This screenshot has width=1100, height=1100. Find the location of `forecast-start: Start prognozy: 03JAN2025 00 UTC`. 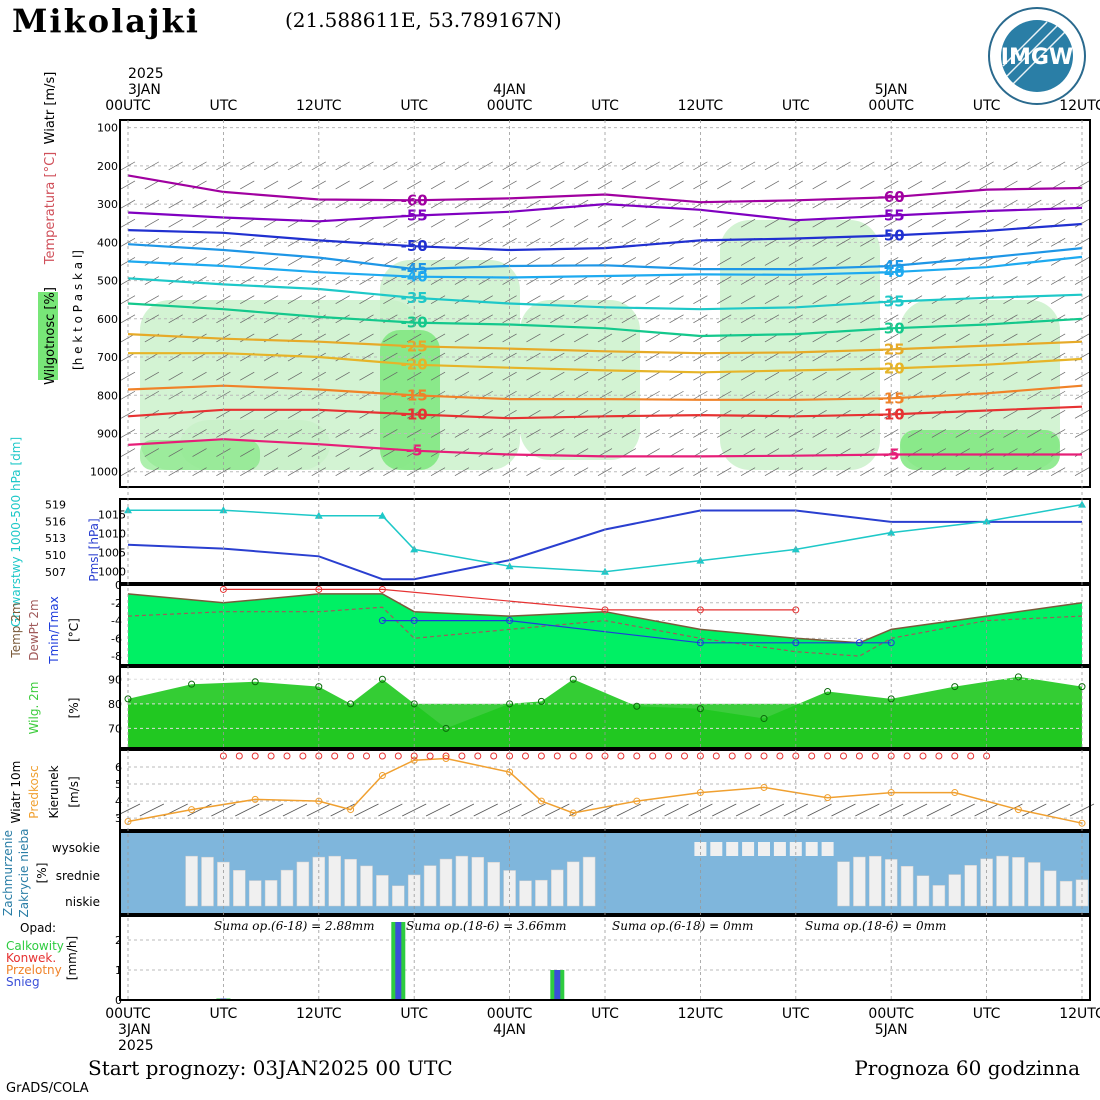

forecast-start: Start prognozy: 03JAN2025 00 UTC is located at coordinates (270, 1068).